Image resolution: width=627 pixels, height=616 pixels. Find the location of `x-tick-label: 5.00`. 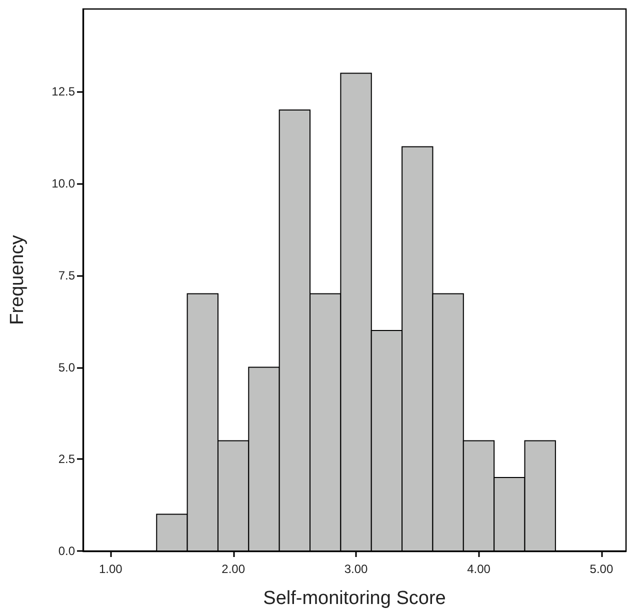

x-tick-label: 5.00 is located at coordinates (602, 569).